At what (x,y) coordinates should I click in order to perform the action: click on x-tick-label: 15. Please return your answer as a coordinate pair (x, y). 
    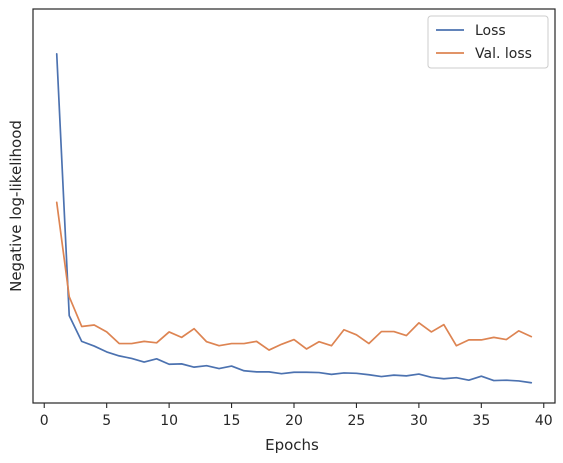
    Looking at the image, I should click on (232, 421).